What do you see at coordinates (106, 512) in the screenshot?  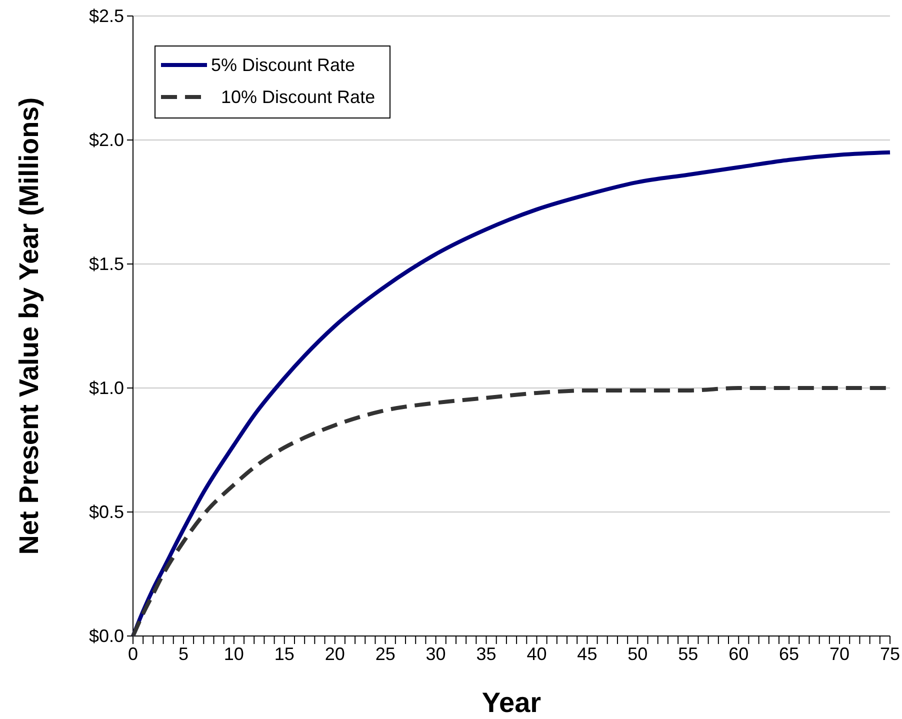 I see `y-tick-label: $0.5` at bounding box center [106, 512].